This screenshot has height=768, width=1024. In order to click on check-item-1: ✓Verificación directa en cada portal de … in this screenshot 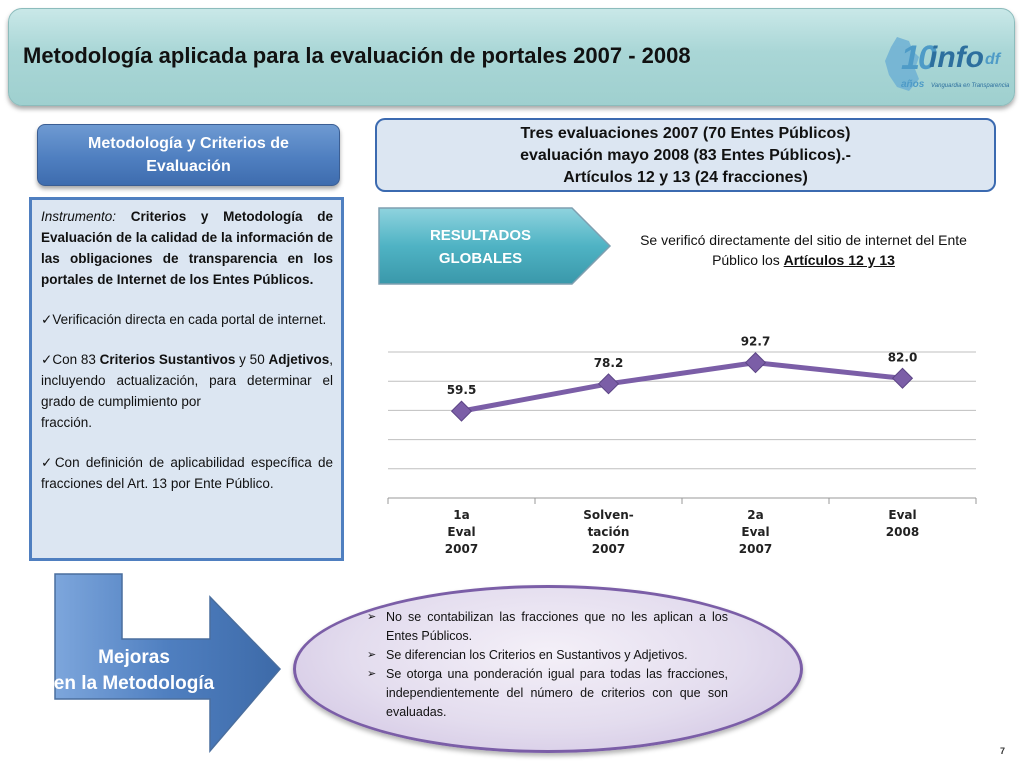, I will do `click(184, 319)`.